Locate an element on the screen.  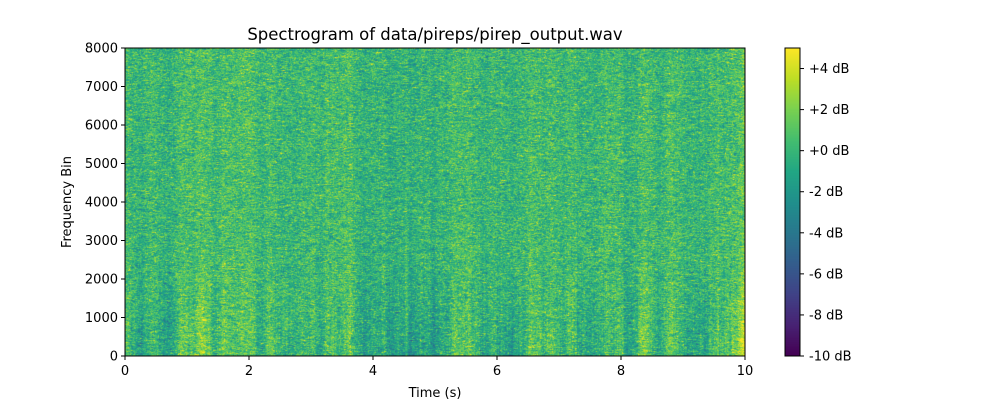
y-tick-label: 0 is located at coordinates (114, 357).